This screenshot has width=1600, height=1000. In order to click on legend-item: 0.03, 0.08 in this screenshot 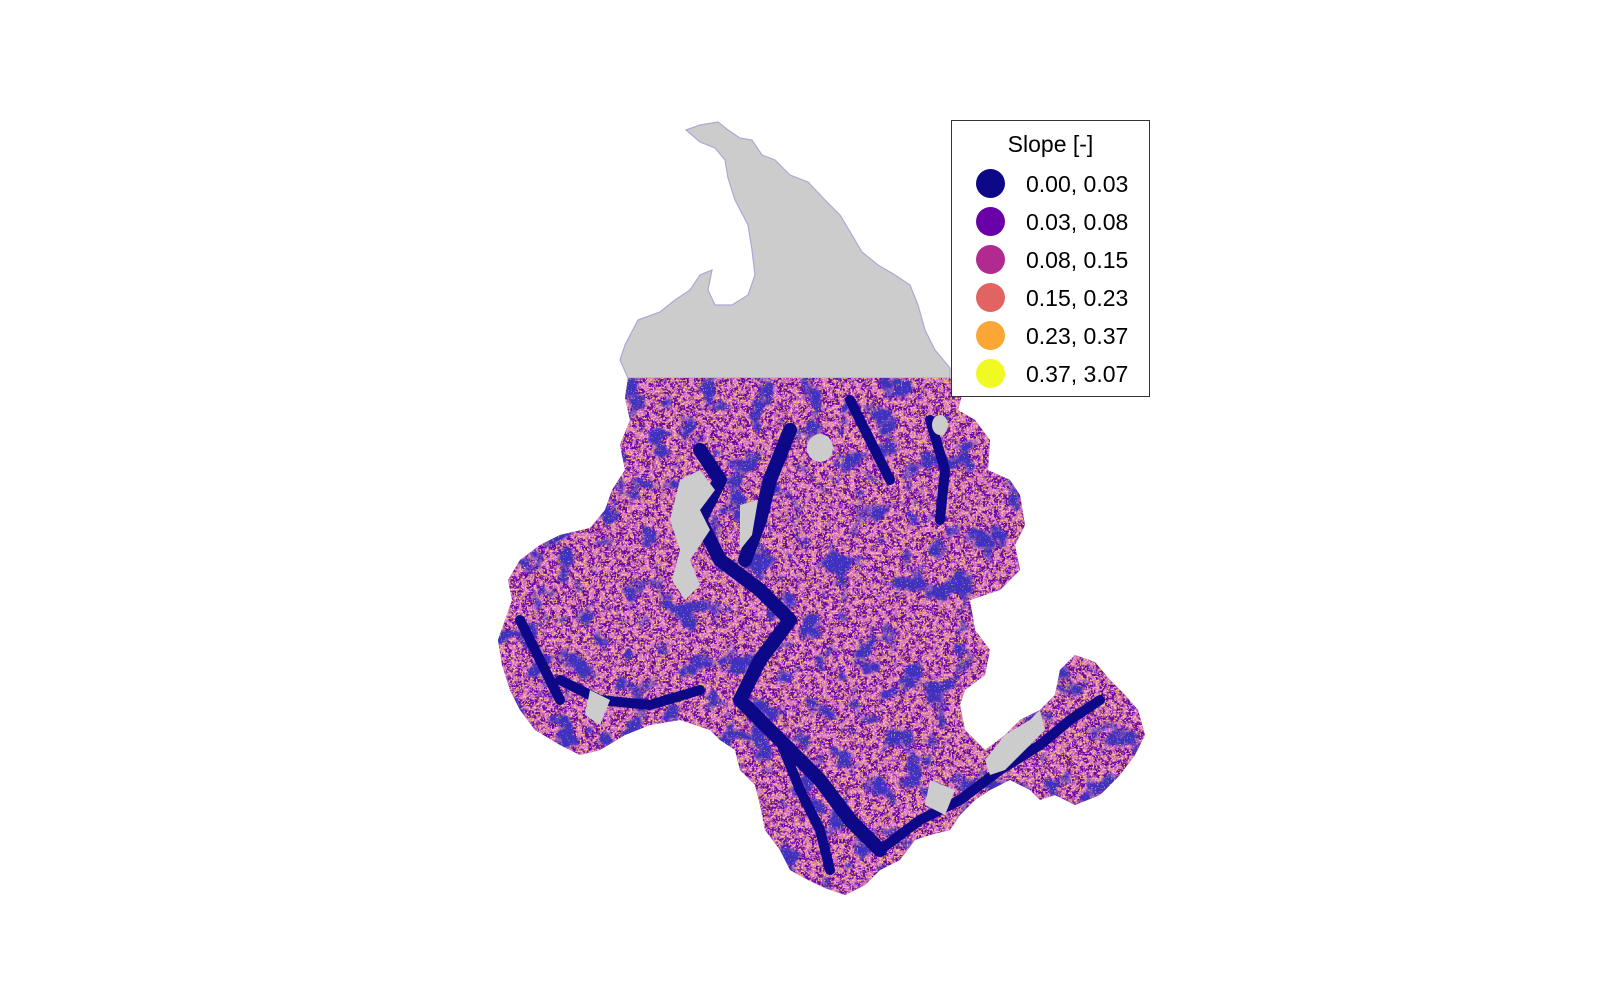, I will do `click(1050, 222)`.